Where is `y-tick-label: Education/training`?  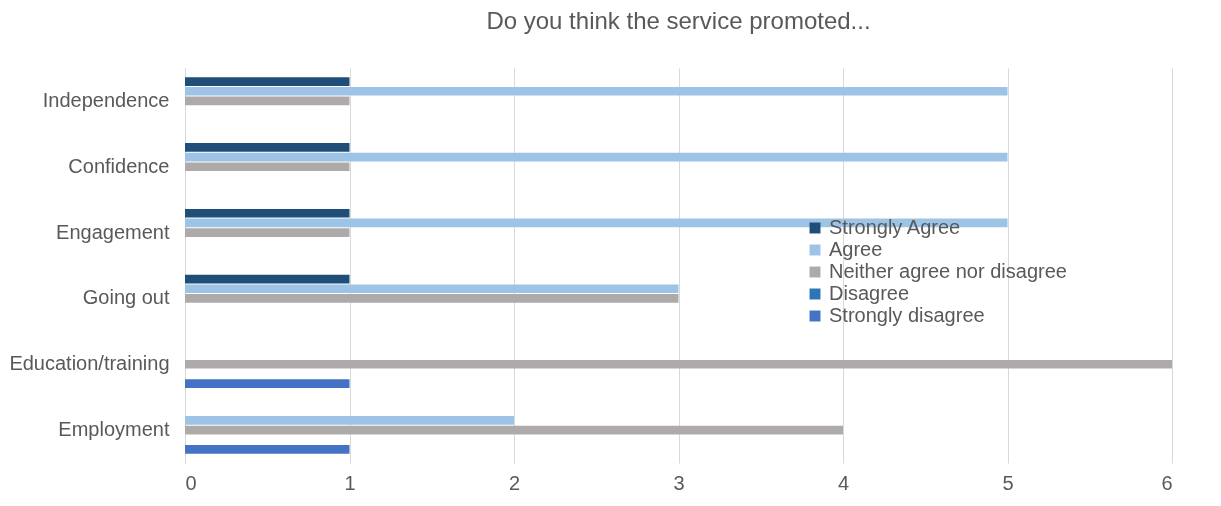 y-tick-label: Education/training is located at coordinates (89, 363).